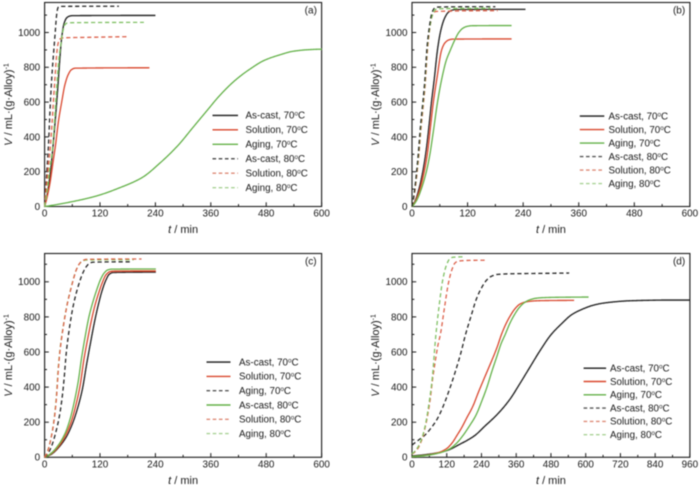 The image size is (700, 488). I want to click on svg-text: (b), so click(679, 10).